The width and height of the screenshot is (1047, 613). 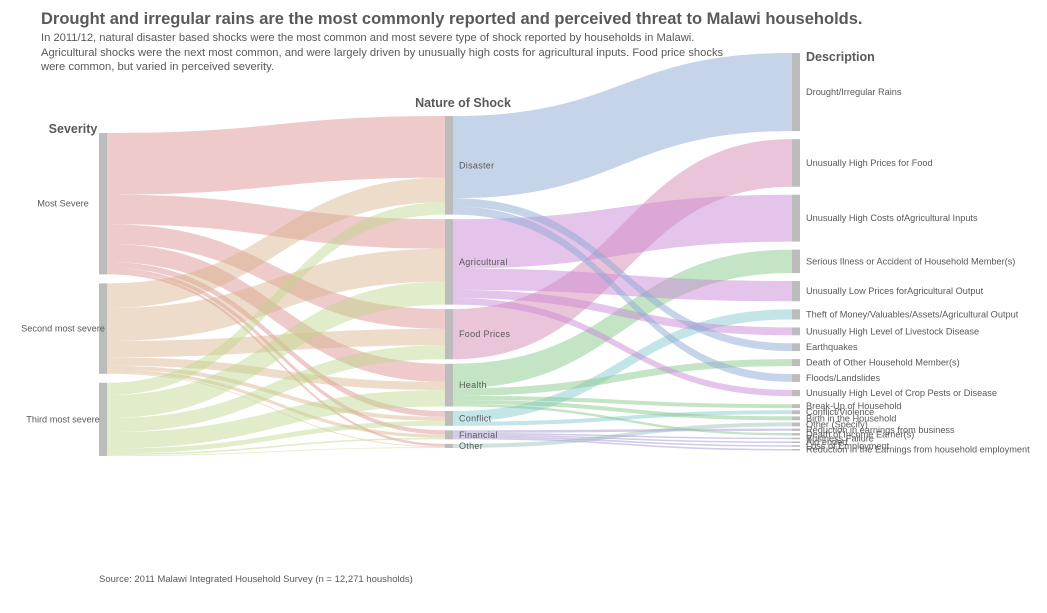 I want to click on column-title-nature: Nature of Shock, so click(x=463, y=103).